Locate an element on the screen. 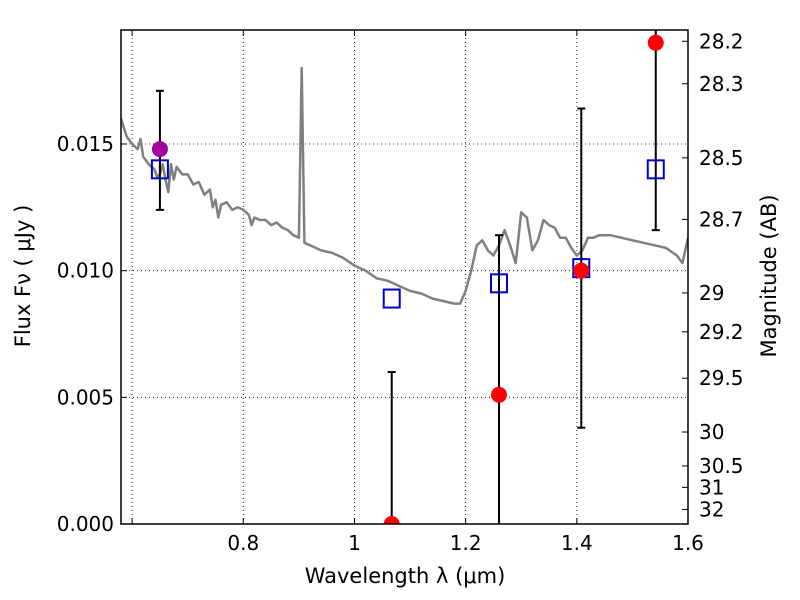  y-axis-ticks: 0.000 0.005 0.010 0.015 is located at coordinates (92, 334).